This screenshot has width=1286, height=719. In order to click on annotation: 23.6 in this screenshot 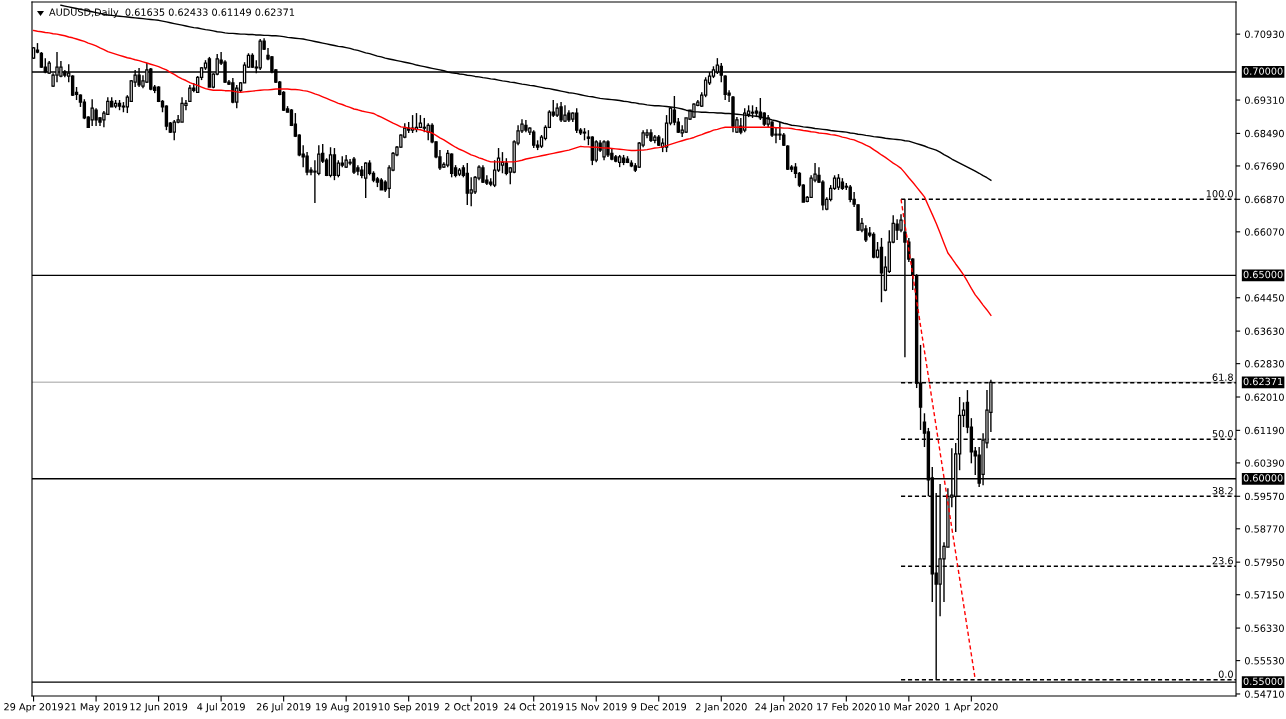, I will do `click(1222, 560)`.